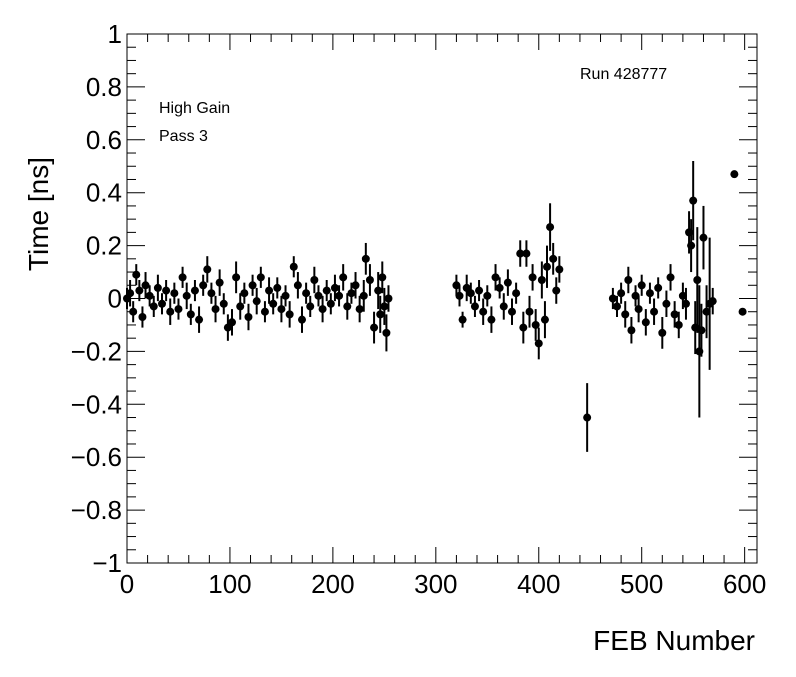 The width and height of the screenshot is (796, 677). I want to click on x-tick-label: 600, so click(744, 584).